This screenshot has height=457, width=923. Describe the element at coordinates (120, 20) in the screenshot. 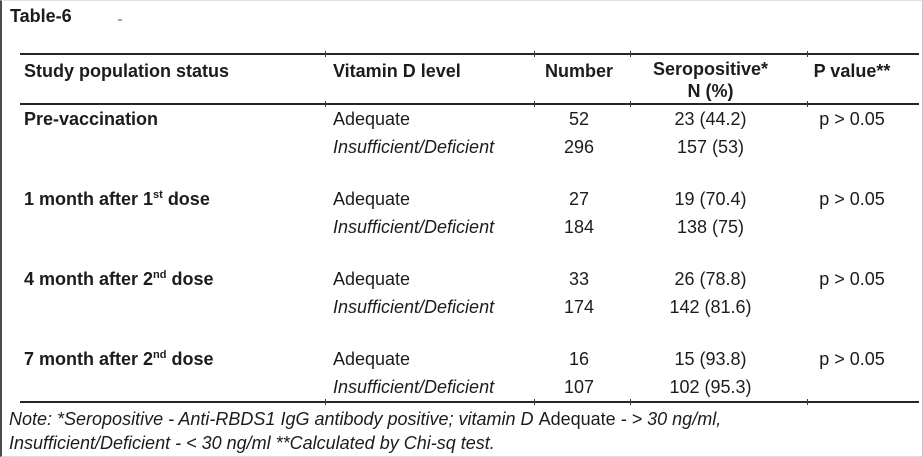

I see `stray-dot` at that location.